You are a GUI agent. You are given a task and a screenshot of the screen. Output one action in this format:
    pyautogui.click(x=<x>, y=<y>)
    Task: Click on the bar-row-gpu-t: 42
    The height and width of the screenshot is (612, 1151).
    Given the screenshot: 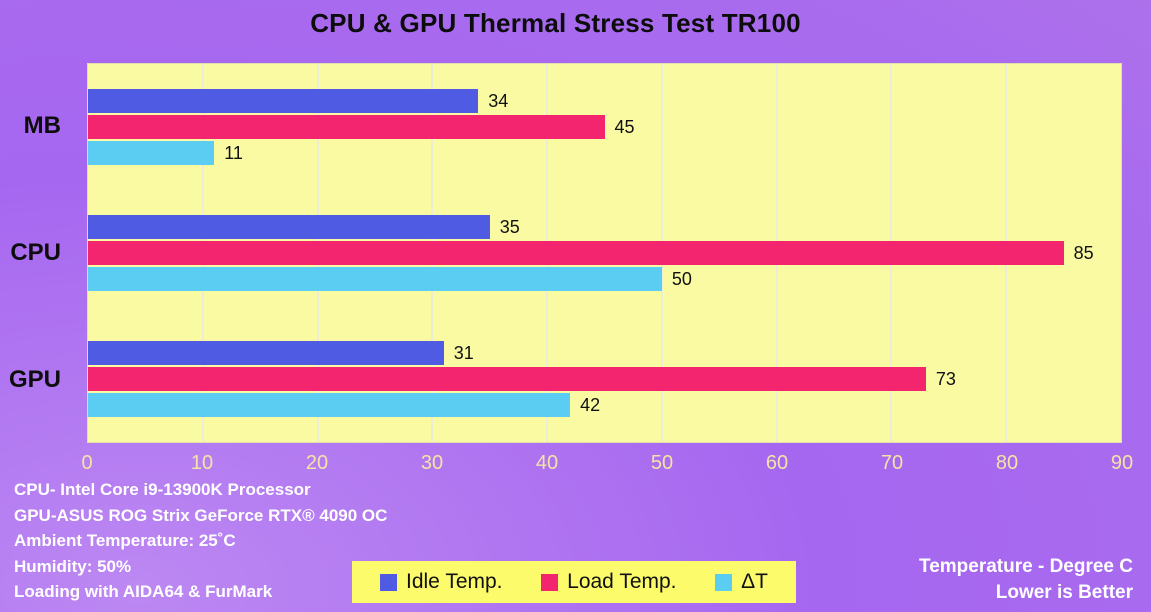 What is the action you would take?
    pyautogui.click(x=604, y=405)
    